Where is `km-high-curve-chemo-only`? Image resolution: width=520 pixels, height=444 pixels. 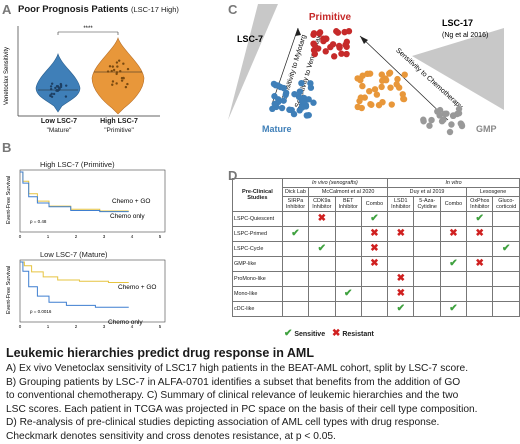
km-high-curve-chemo-only is located at coordinates (74, 192).